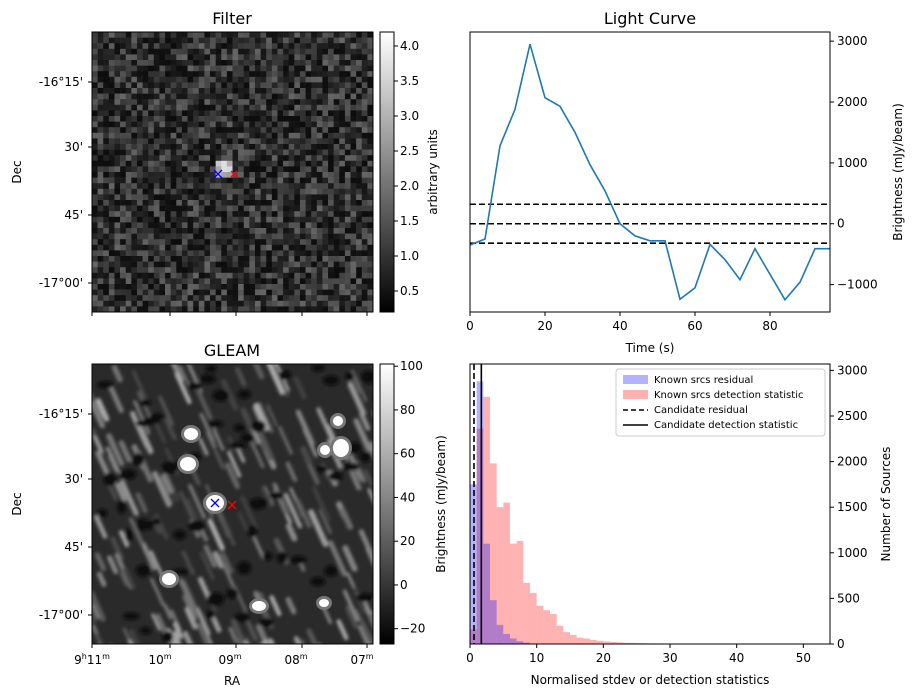 This screenshot has width=916, height=699. I want to click on light-curve-title: Light Curve, so click(650, 18).